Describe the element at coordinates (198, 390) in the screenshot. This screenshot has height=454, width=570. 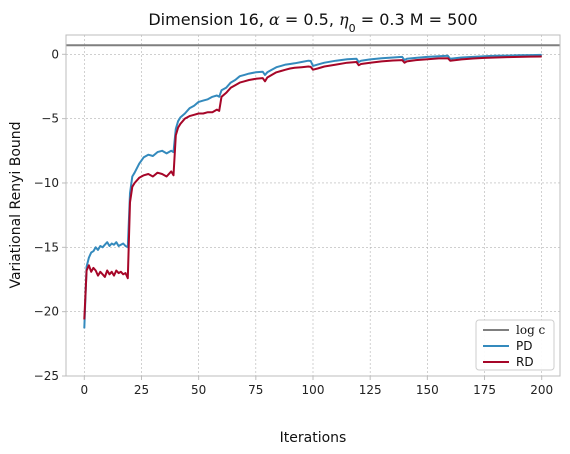
I see `x-tick-label: 50` at that location.